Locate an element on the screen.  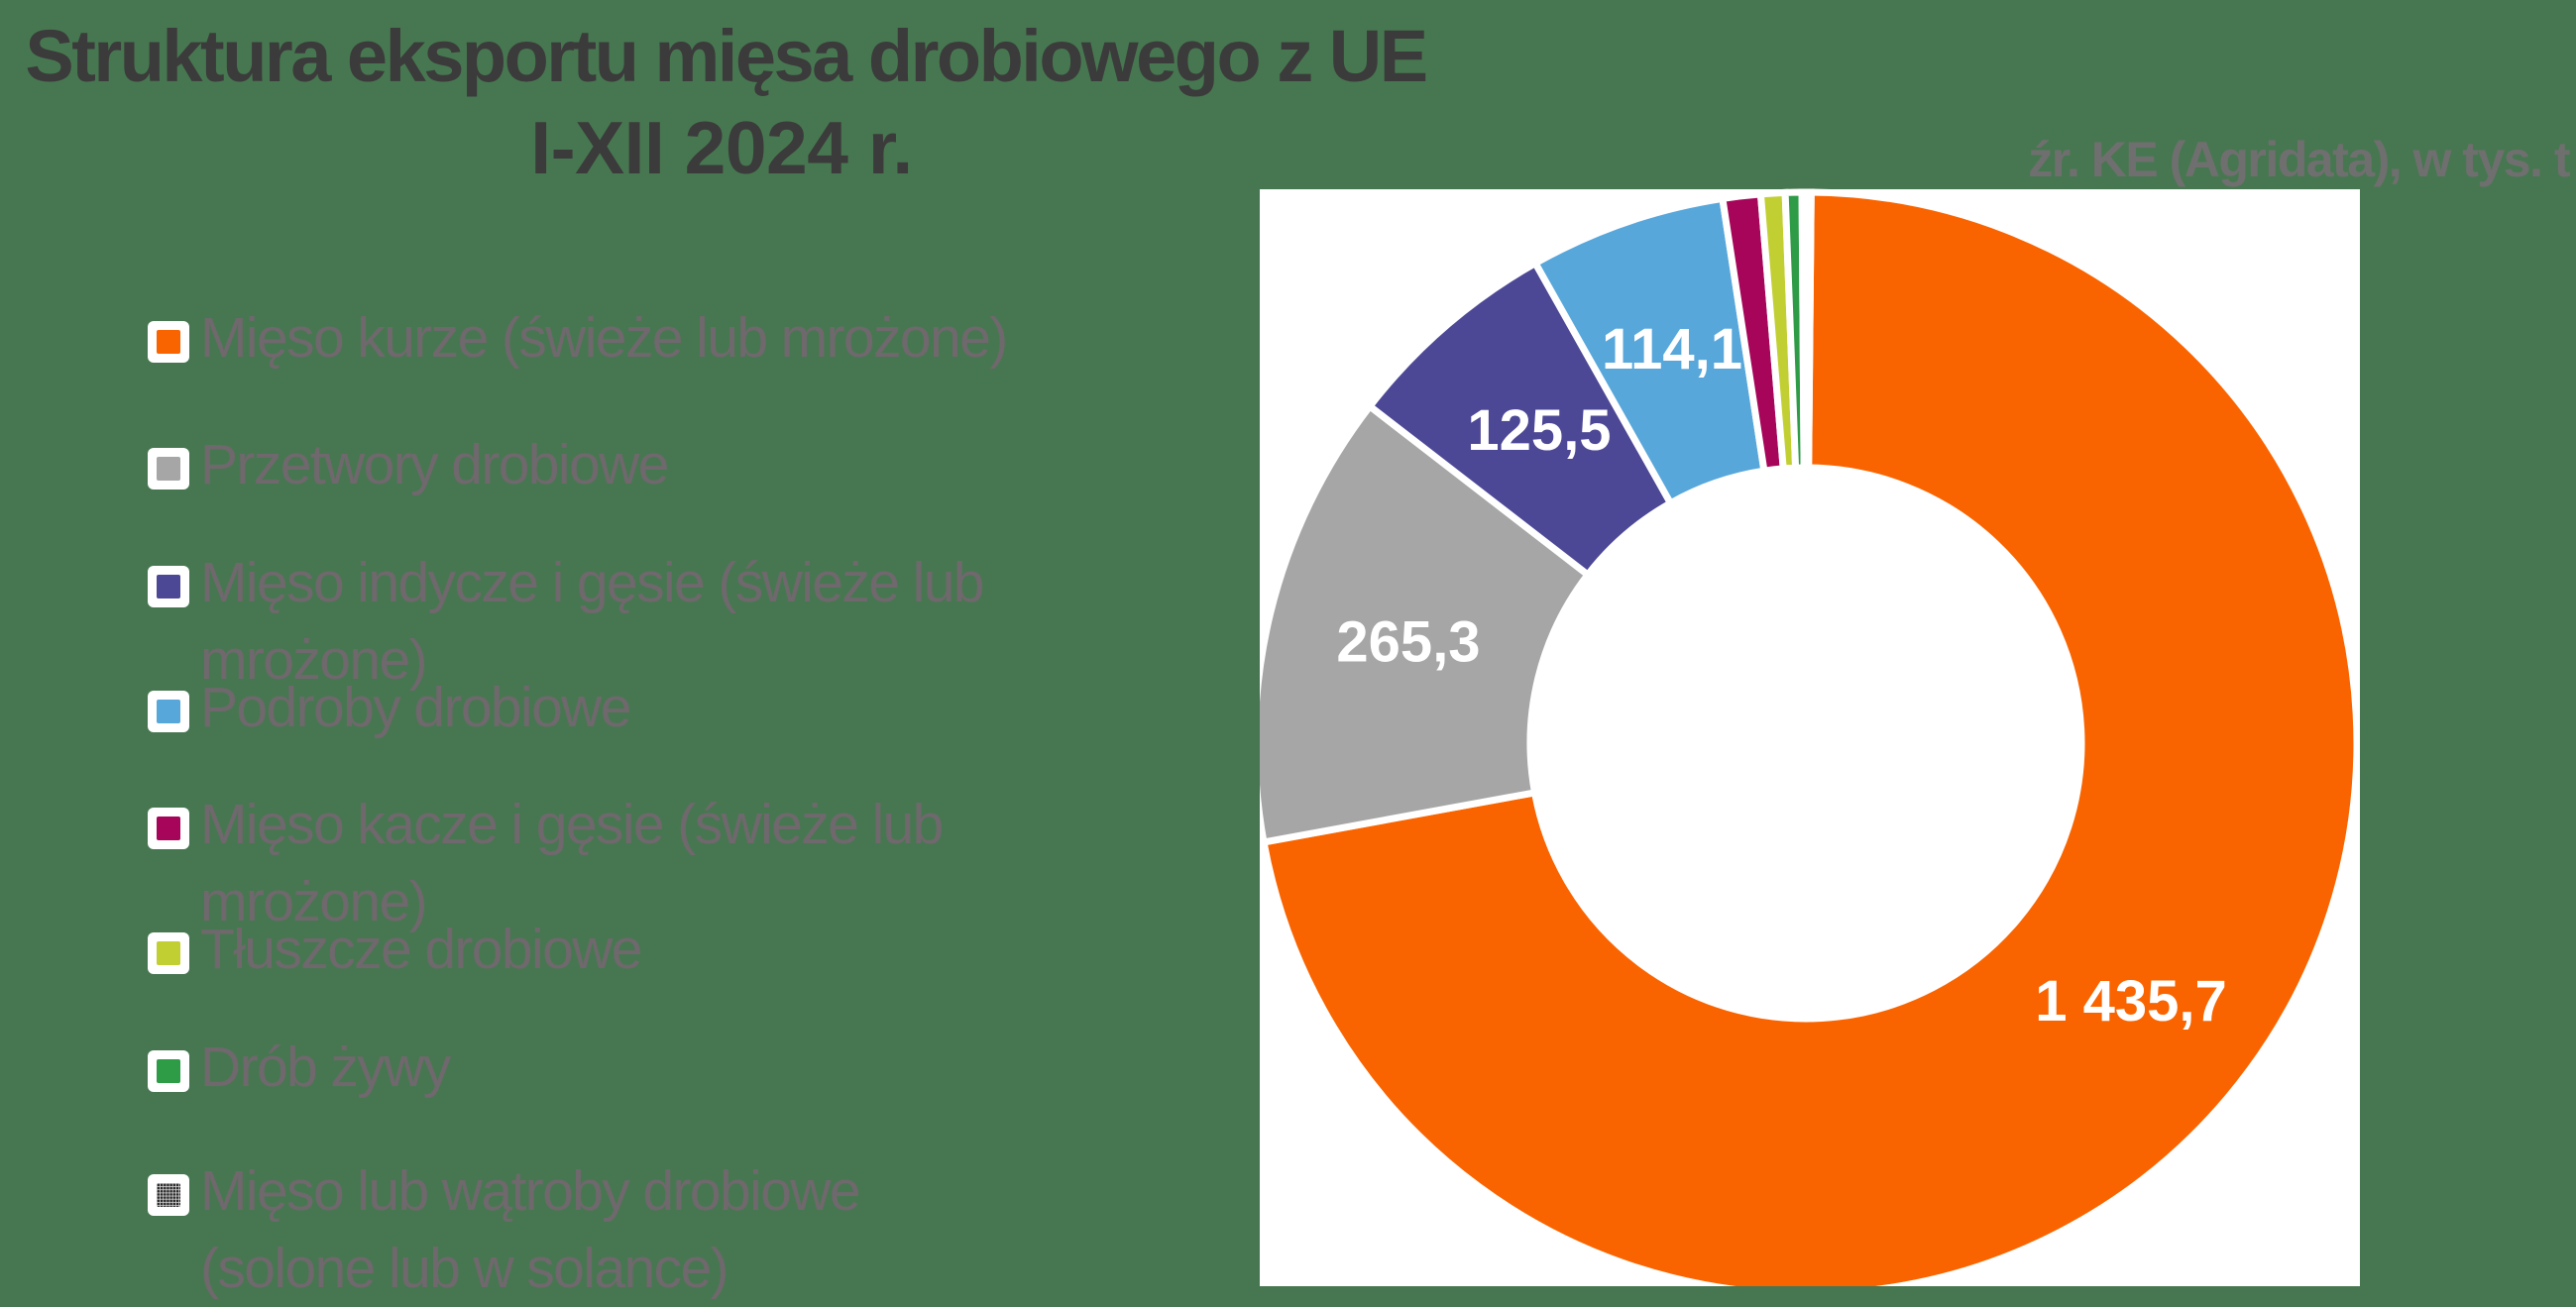
svg-text: 114,1 is located at coordinates (1672, 349).